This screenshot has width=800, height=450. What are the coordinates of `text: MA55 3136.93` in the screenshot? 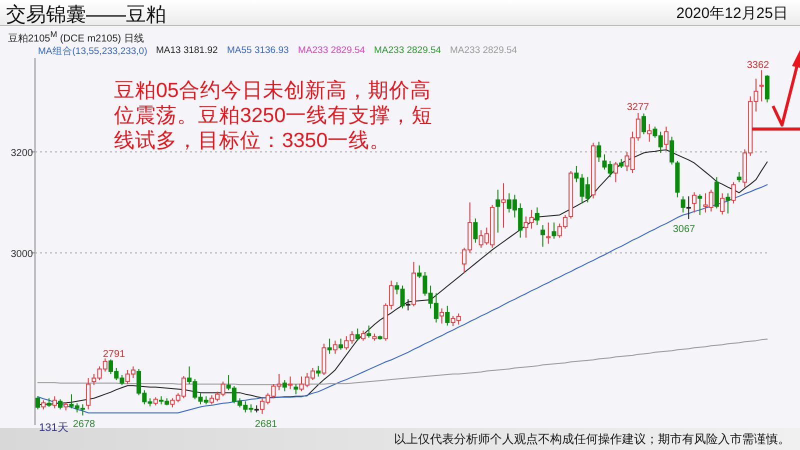 It's located at (258, 50).